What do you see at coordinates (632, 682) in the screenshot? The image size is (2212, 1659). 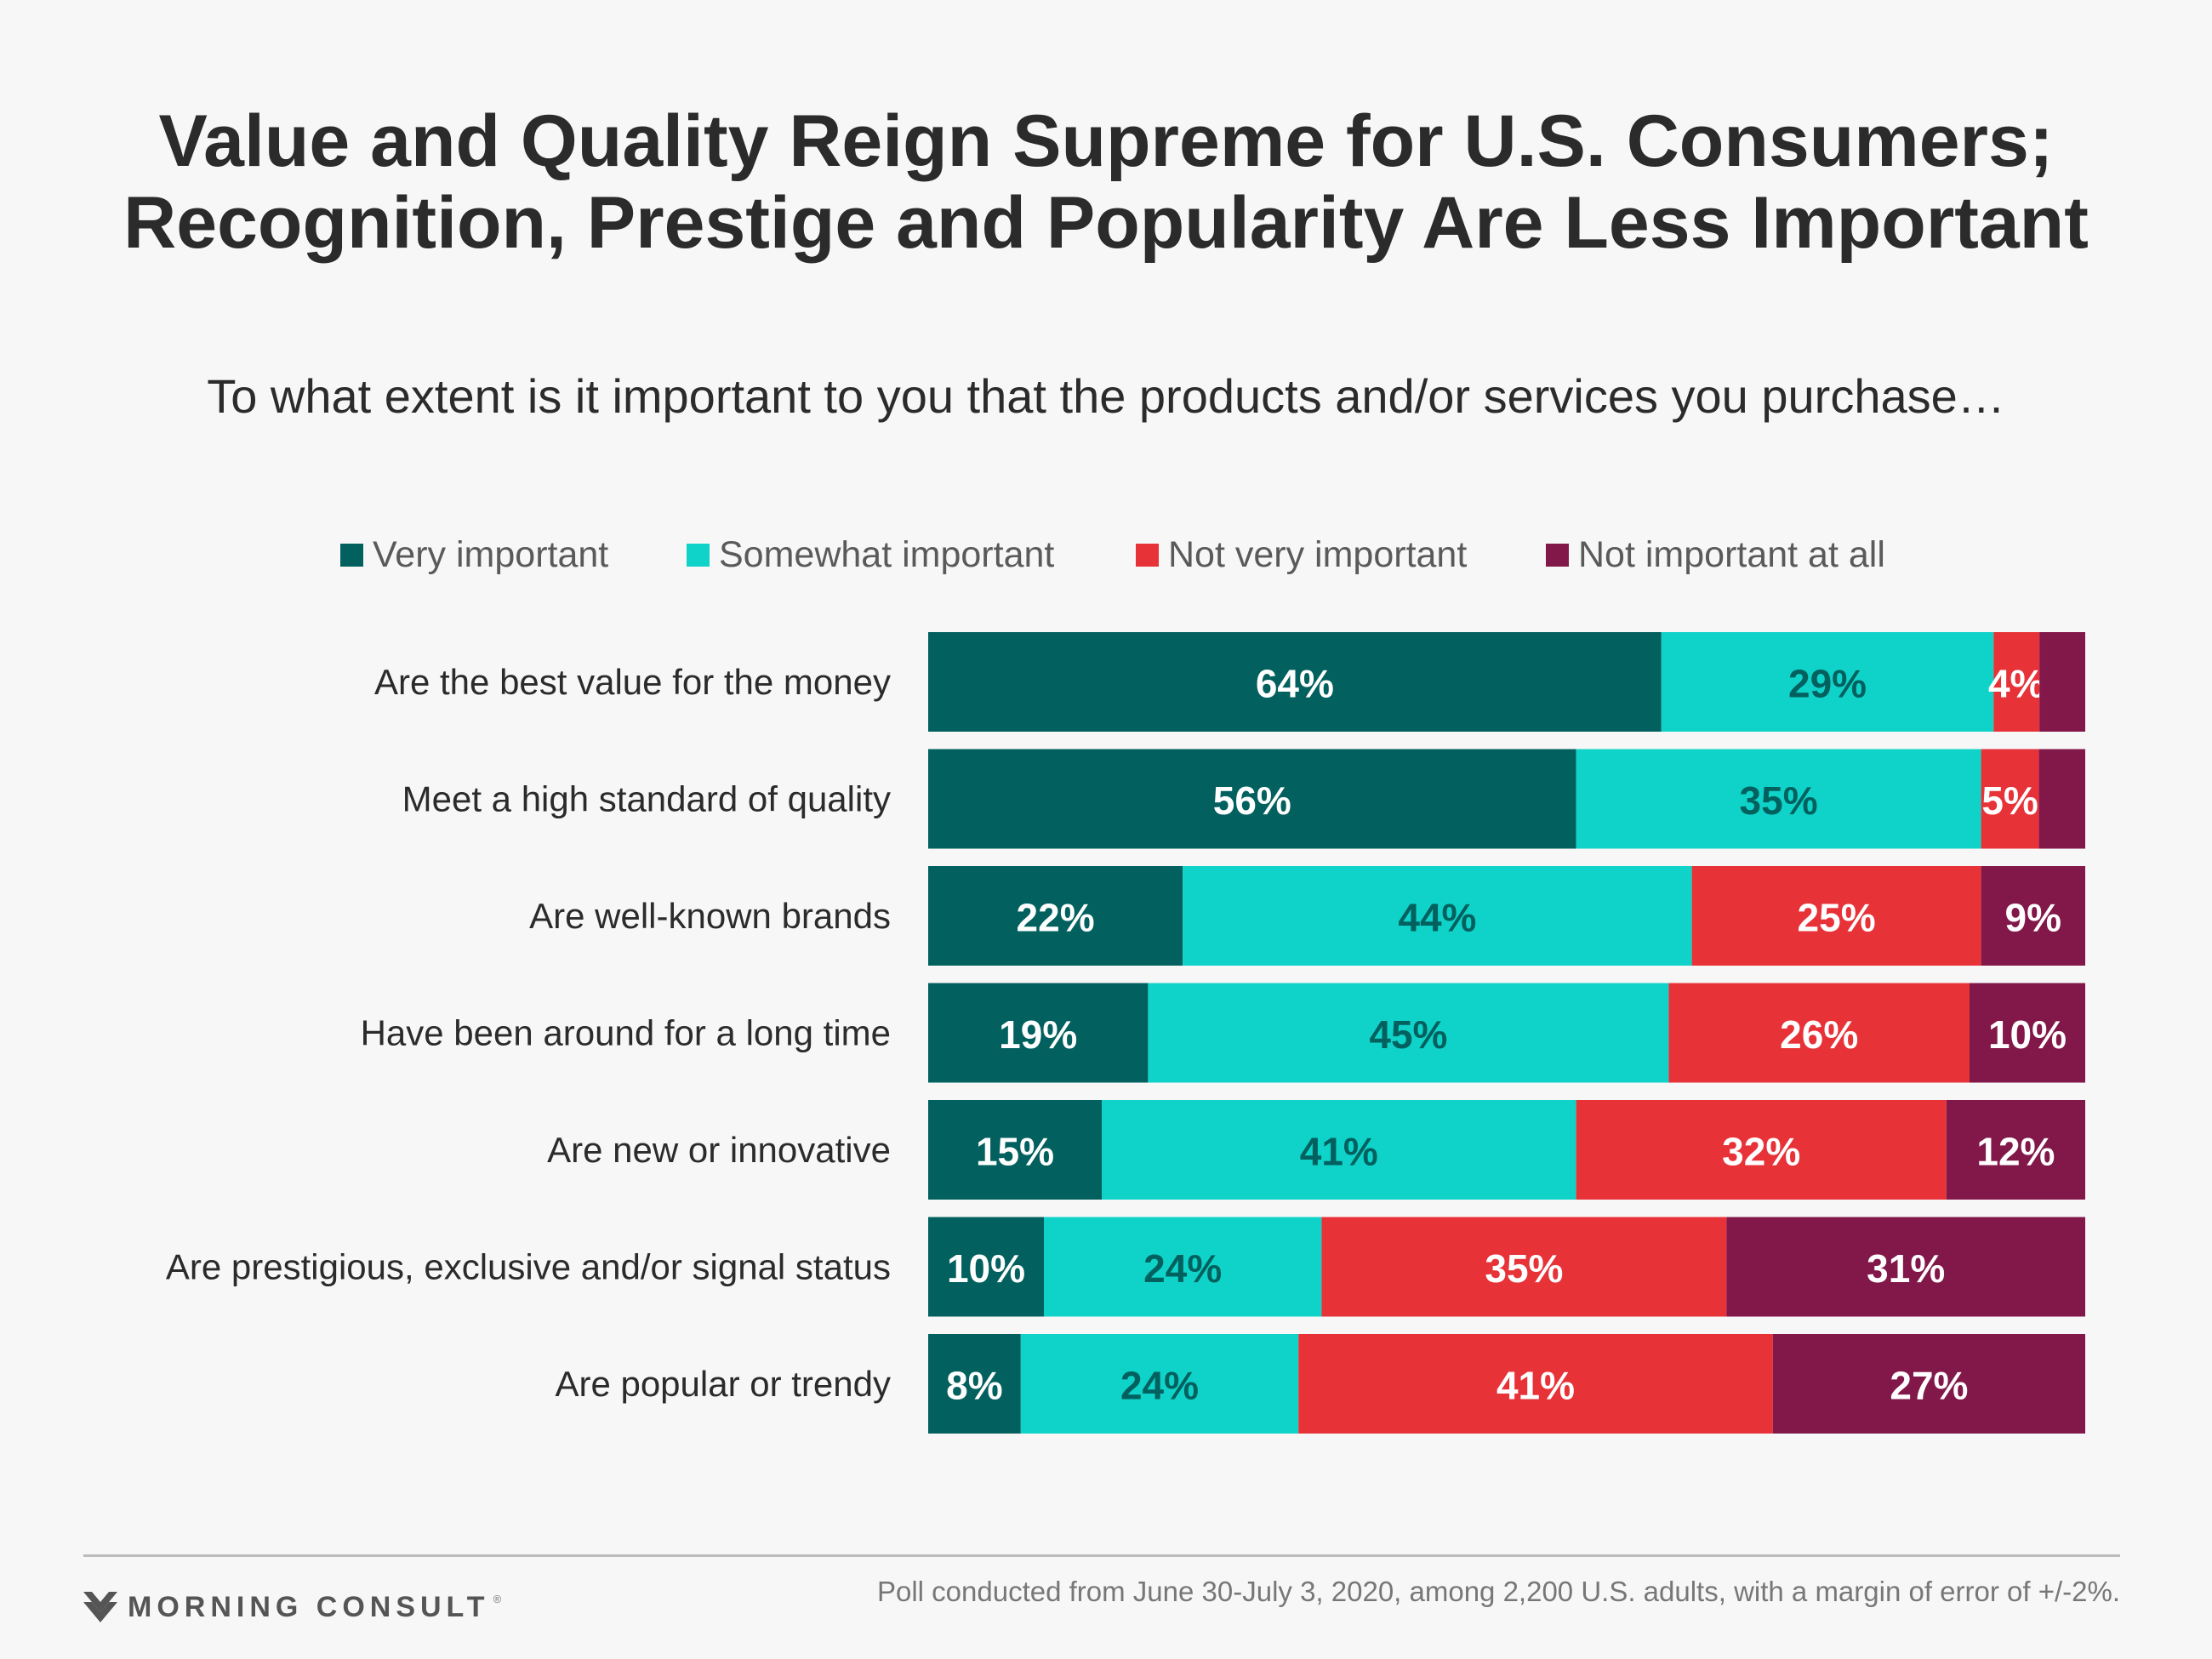 I see `category-label: Are the best value for the money` at bounding box center [632, 682].